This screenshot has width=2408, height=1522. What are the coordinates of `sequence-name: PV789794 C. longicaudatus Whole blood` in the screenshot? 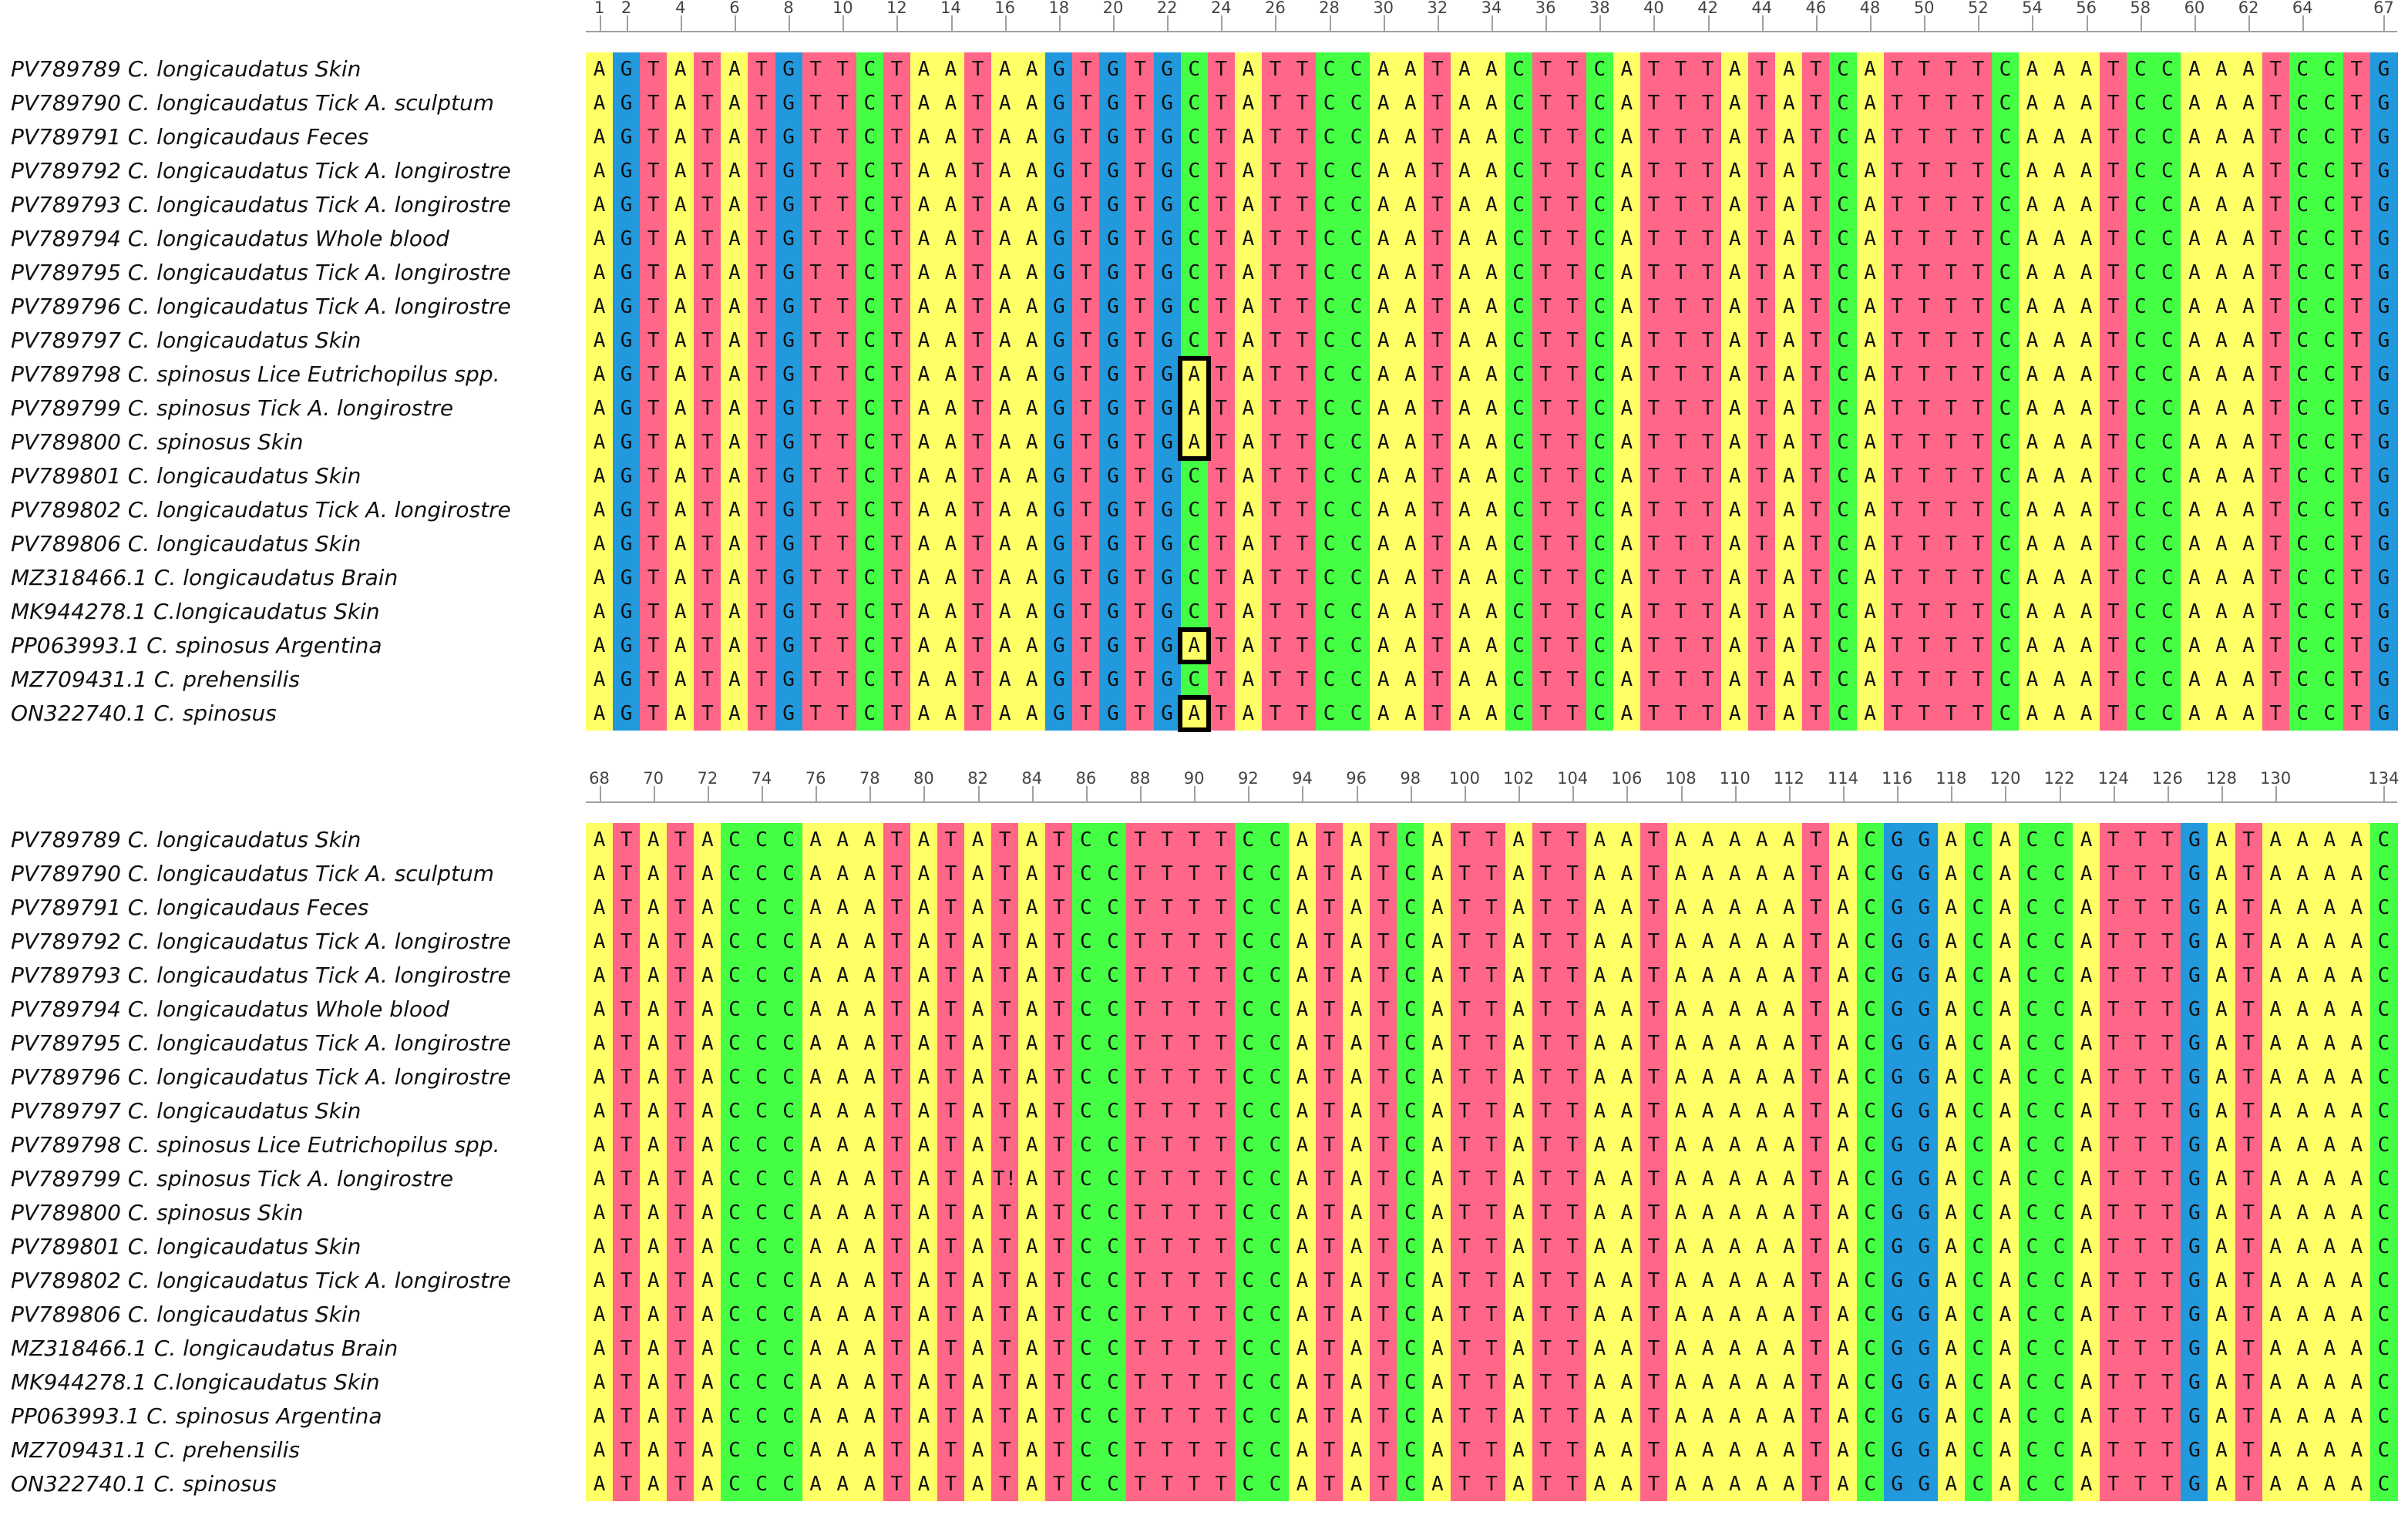 It's located at (230, 238).